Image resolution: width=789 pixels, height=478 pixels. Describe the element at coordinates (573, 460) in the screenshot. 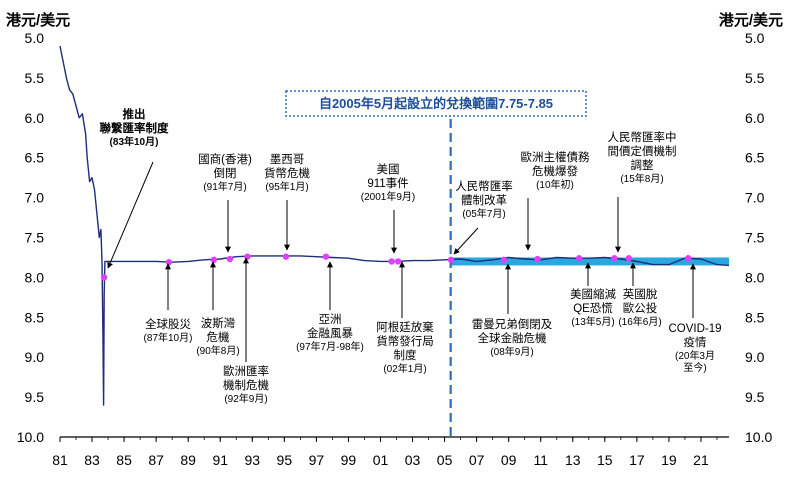

I see `x-tick-label: 13` at that location.